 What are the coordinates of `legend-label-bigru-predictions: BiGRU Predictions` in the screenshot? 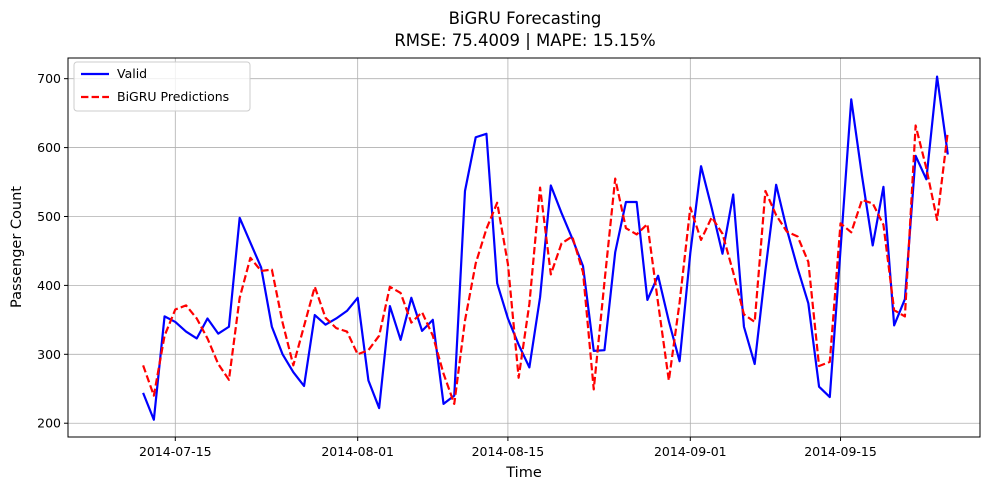 It's located at (173, 96).